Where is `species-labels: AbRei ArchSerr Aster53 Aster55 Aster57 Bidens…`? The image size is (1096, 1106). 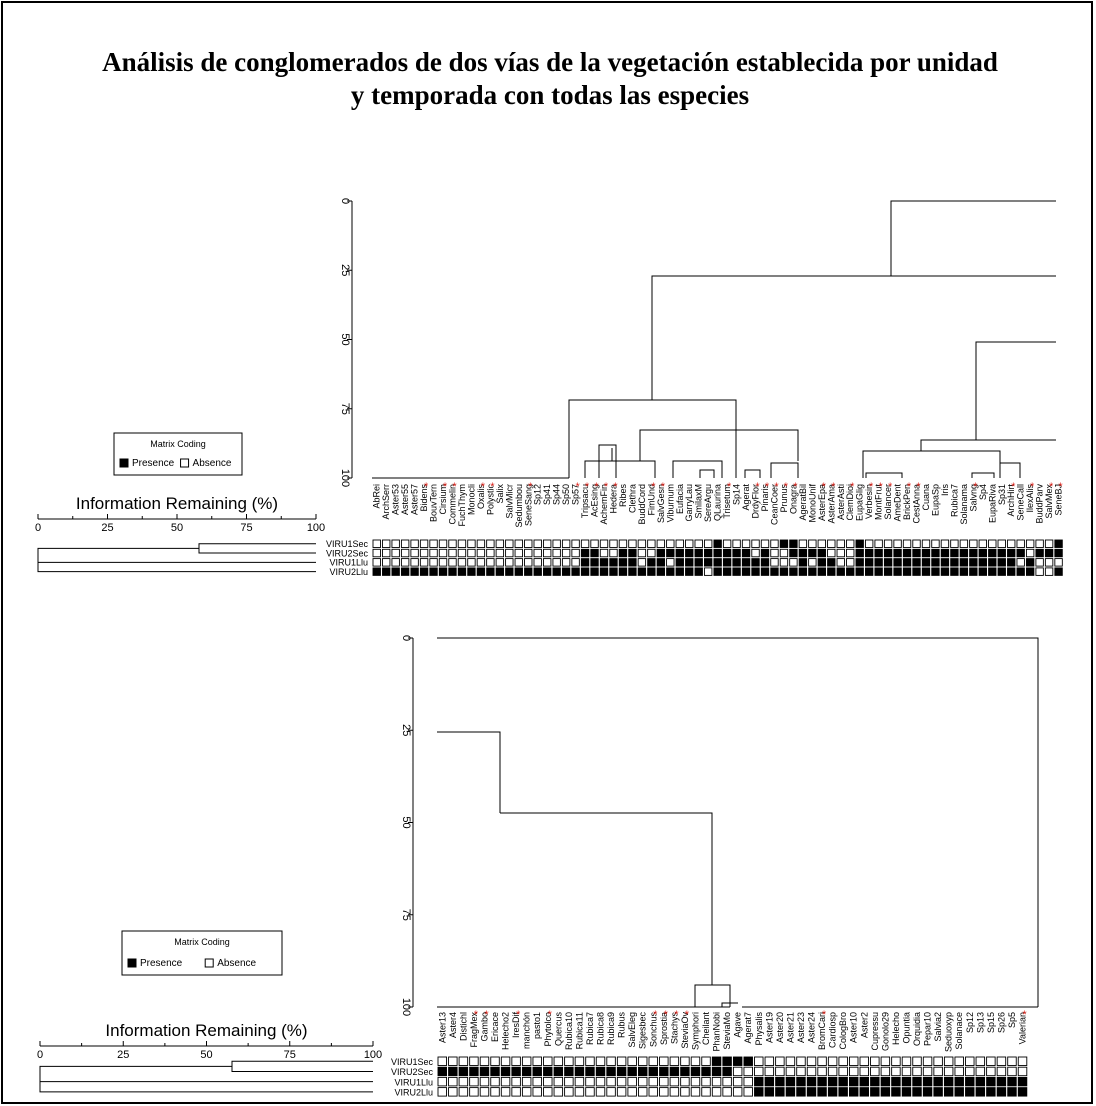 species-labels: AbRei ArchSerr Aster53 Aster55 Aster57 Bidens… is located at coordinates (718, 506).